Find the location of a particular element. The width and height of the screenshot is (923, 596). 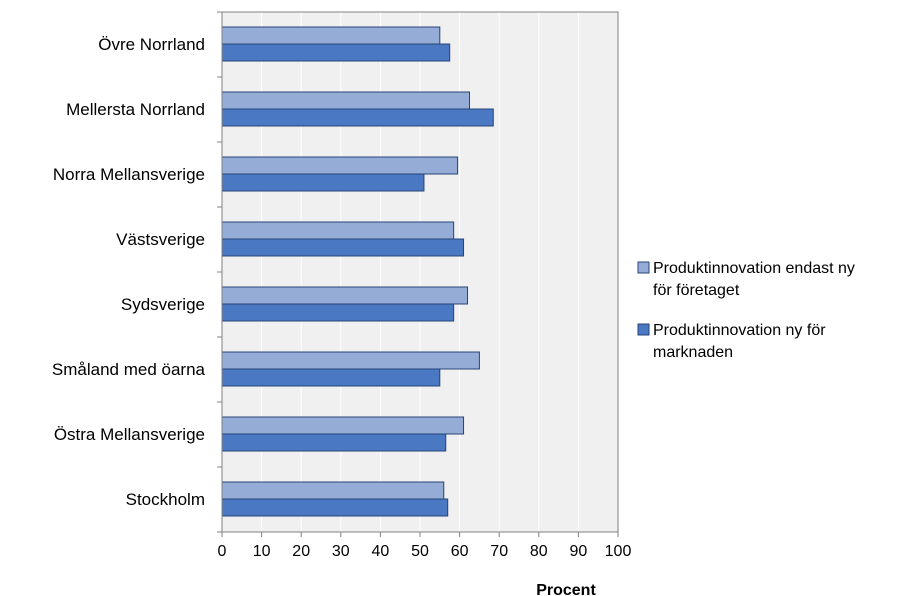

legend-label: Produktinnovation endast ny för företaget is located at coordinates (754, 279).